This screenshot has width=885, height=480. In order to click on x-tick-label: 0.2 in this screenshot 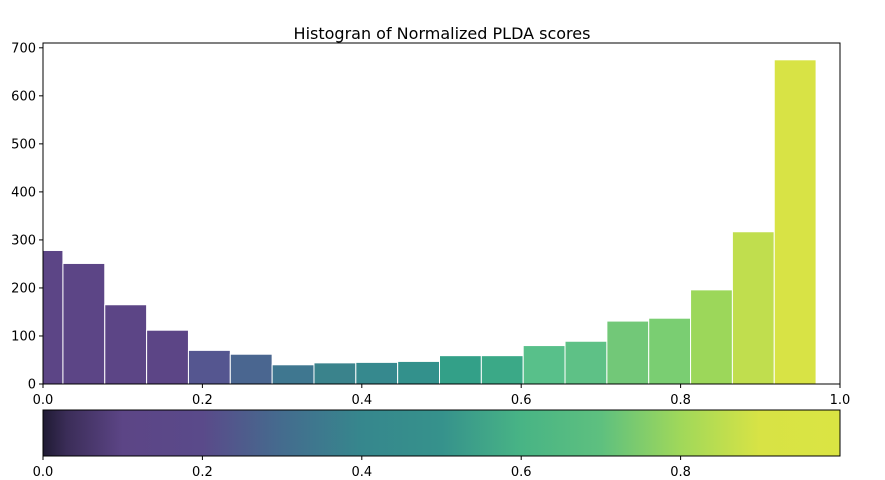, I will do `click(202, 400)`.